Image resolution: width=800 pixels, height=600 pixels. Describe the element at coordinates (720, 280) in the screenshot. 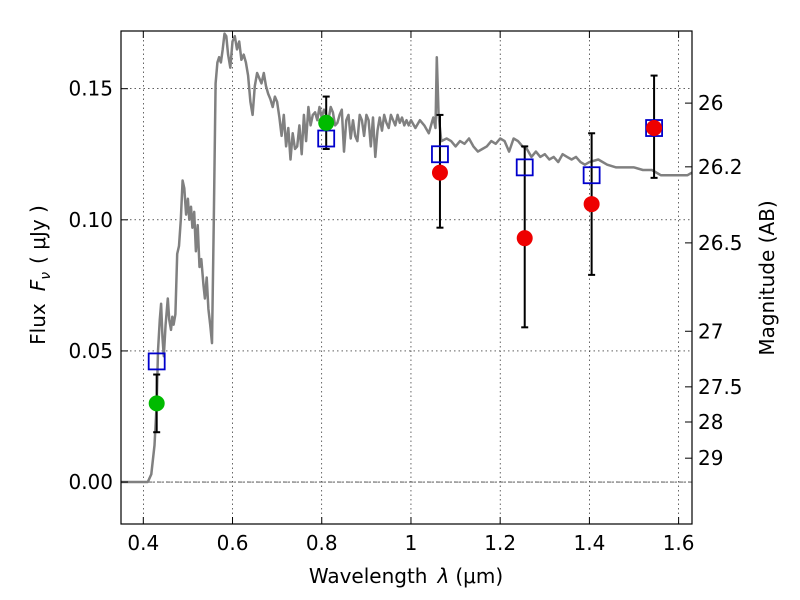

I see `magnitude-tick-labels: 26 26.2 26.5 27 27.5 28 29` at that location.